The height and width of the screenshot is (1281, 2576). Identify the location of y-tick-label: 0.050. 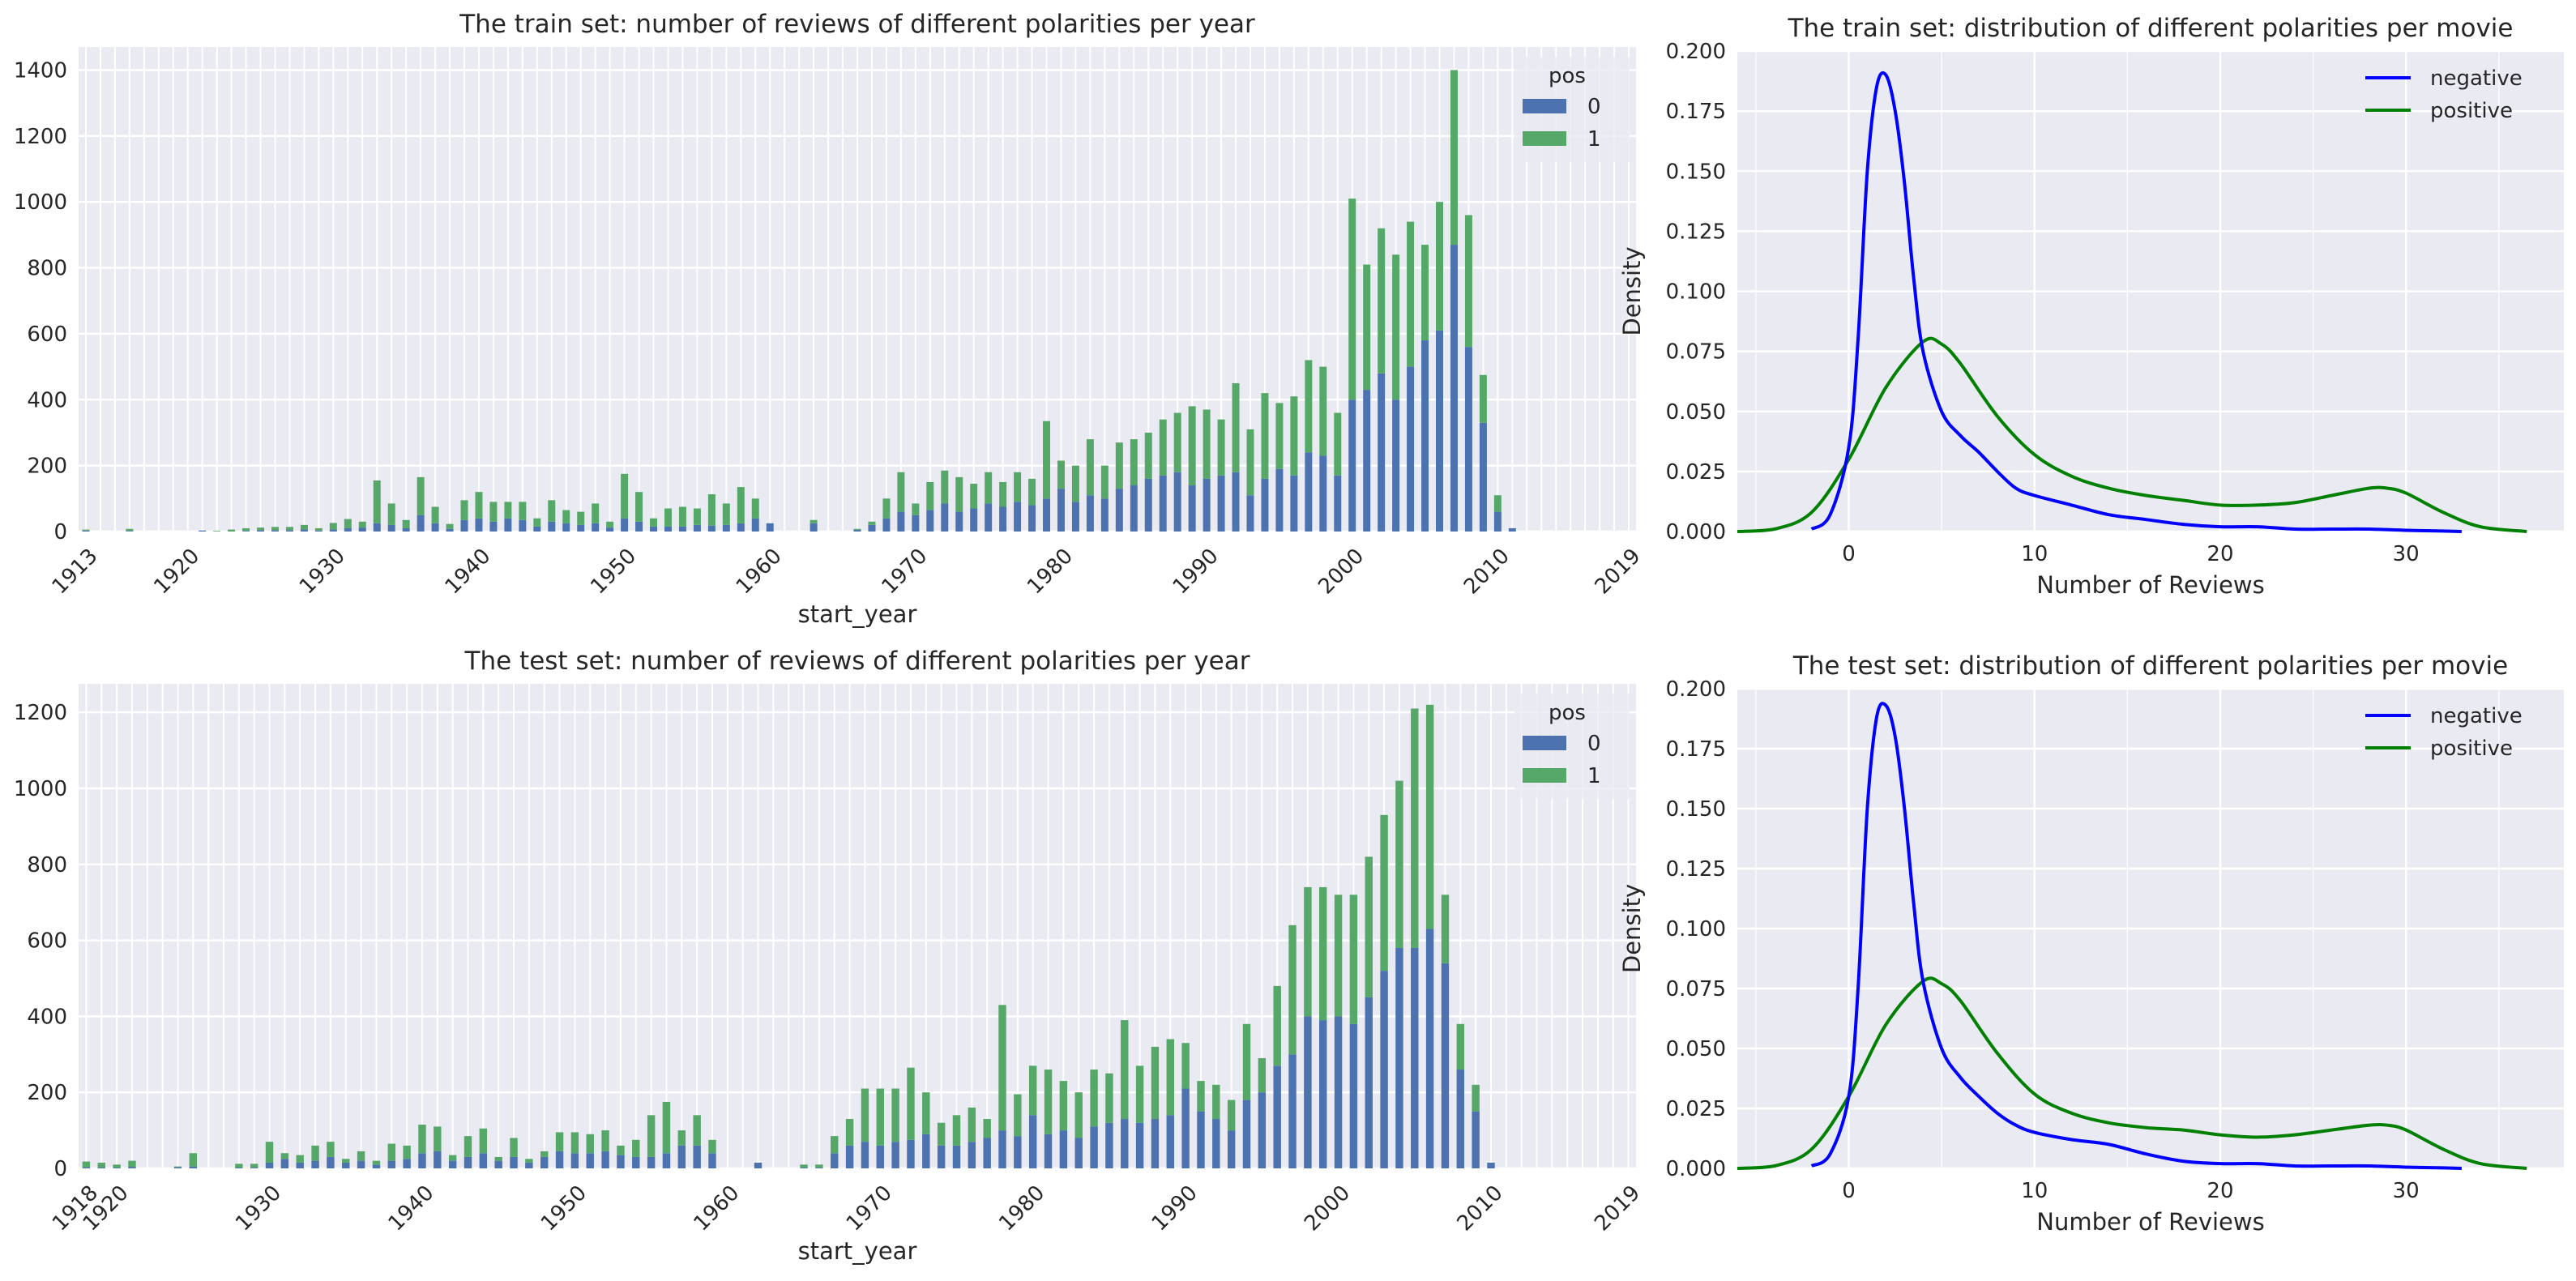
(1696, 1049).